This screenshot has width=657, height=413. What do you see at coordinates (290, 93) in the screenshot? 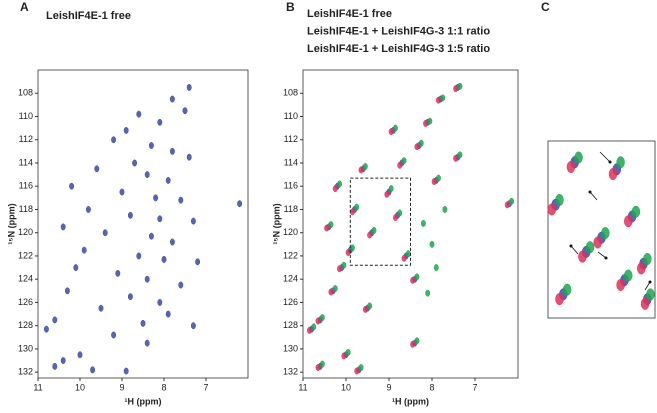
I see `y-tick-label: 108` at bounding box center [290, 93].